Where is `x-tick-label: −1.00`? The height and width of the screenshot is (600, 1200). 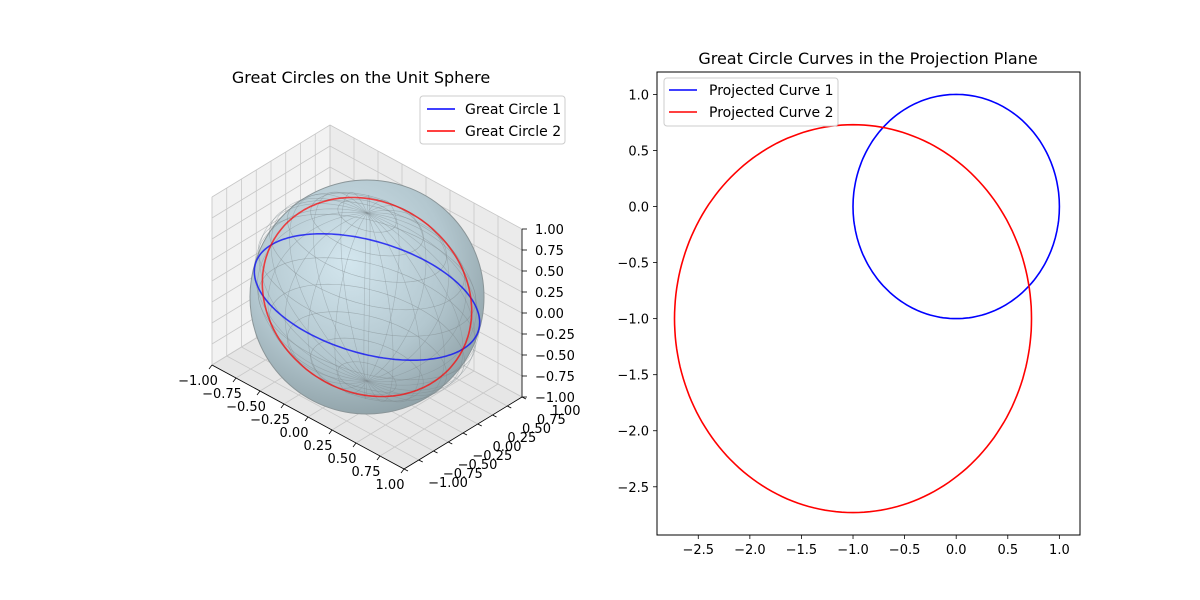
x-tick-label: −1.00 is located at coordinates (198, 381).